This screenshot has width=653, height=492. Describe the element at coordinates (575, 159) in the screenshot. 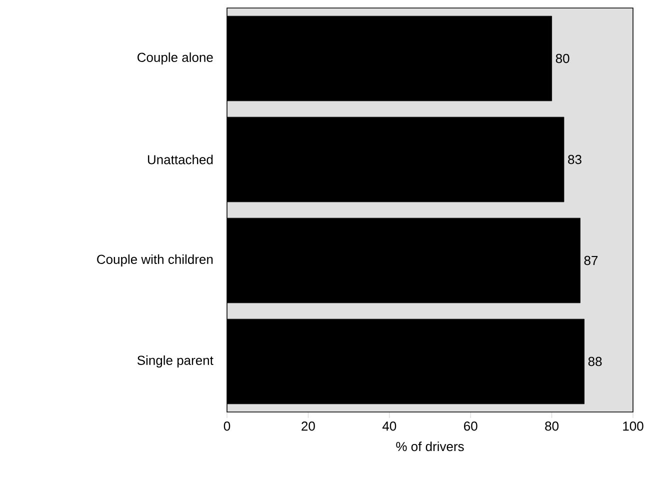

I see `data-label: 83` at that location.